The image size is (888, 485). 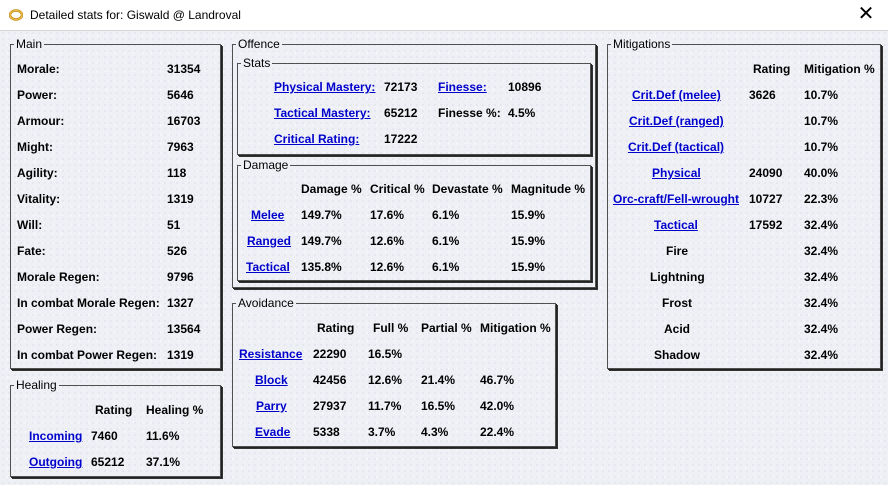 I want to click on mitigations-panel-title: Mitigations, so click(x=642, y=44).